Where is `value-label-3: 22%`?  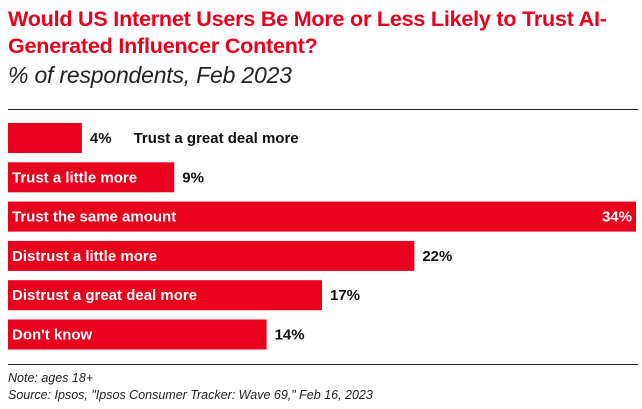
value-label-3: 22% is located at coordinates (437, 256).